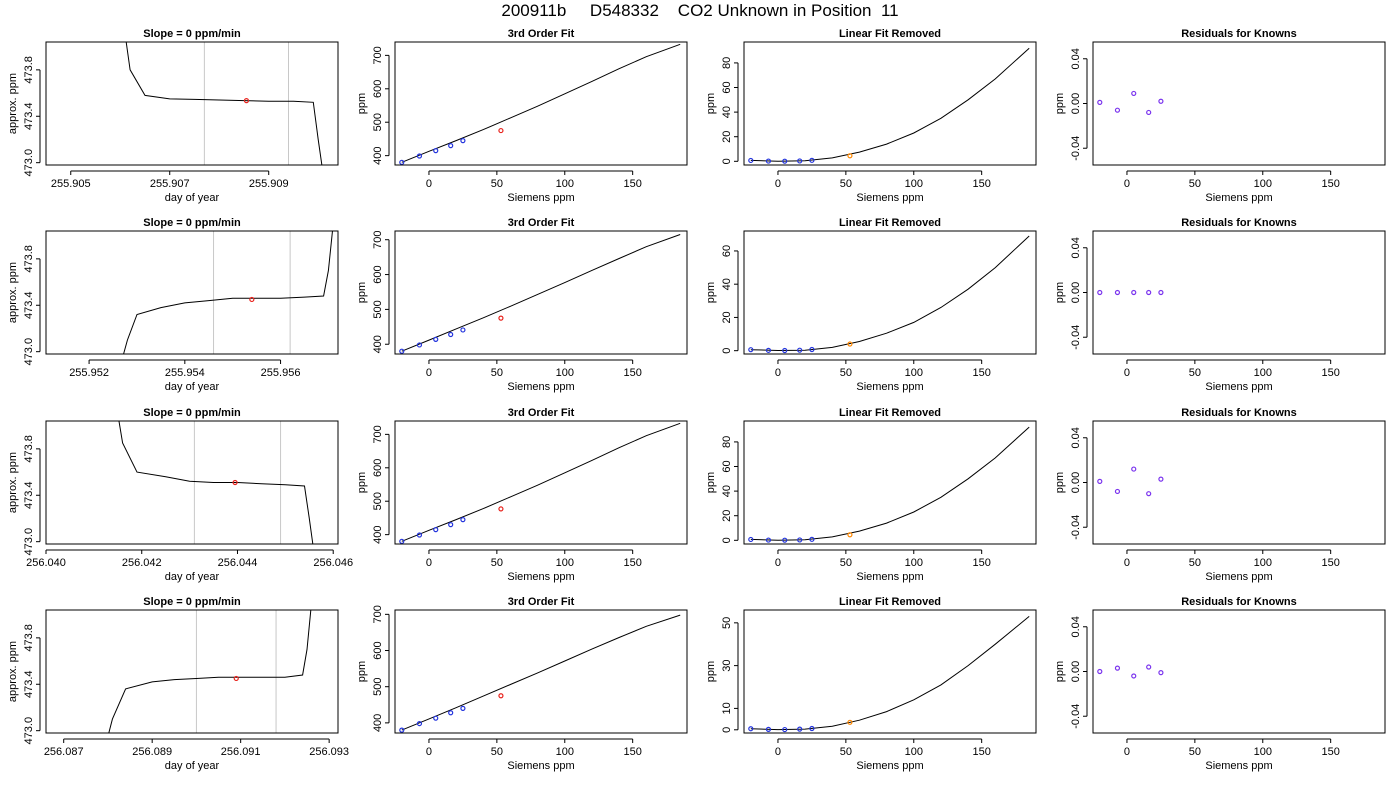 The width and height of the screenshot is (1400, 800). What do you see at coordinates (185, 373) in the screenshot?
I see `x-tick-label: 255.954` at bounding box center [185, 373].